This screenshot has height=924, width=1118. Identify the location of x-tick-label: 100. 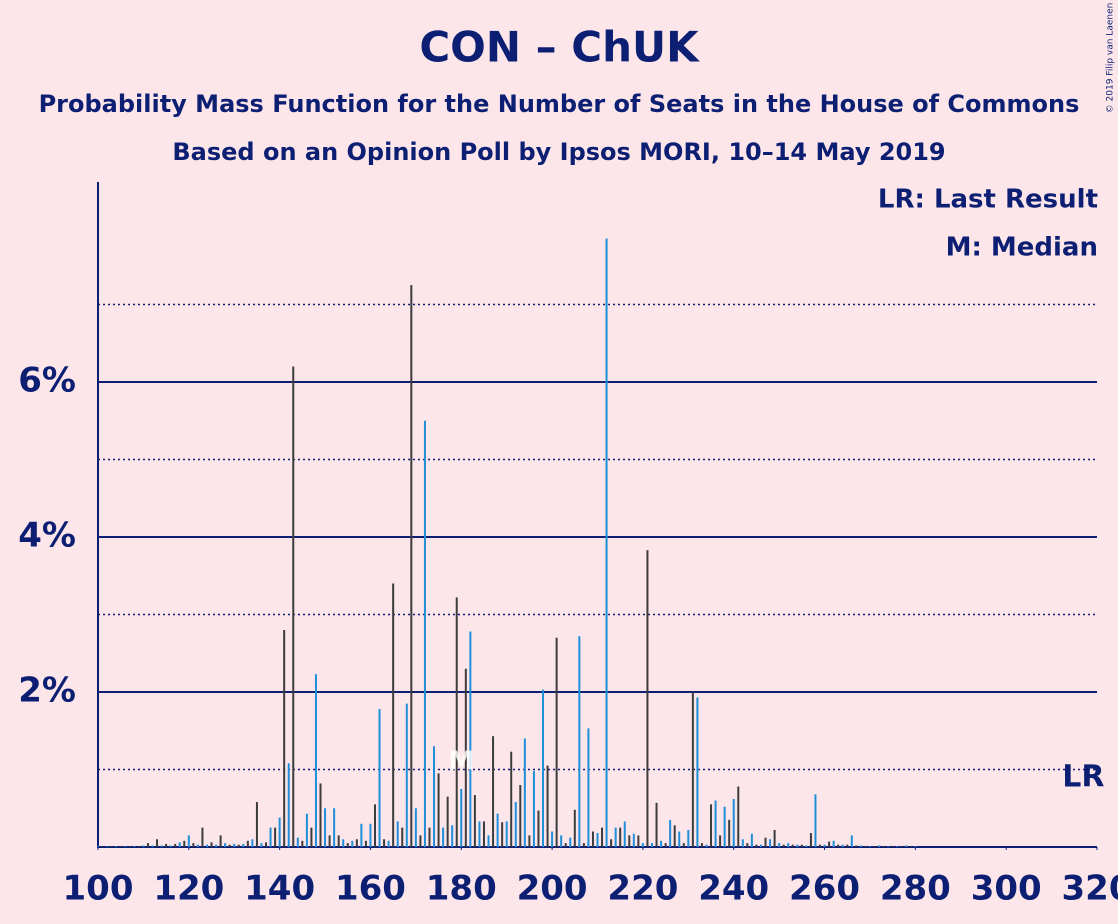
(98, 889).